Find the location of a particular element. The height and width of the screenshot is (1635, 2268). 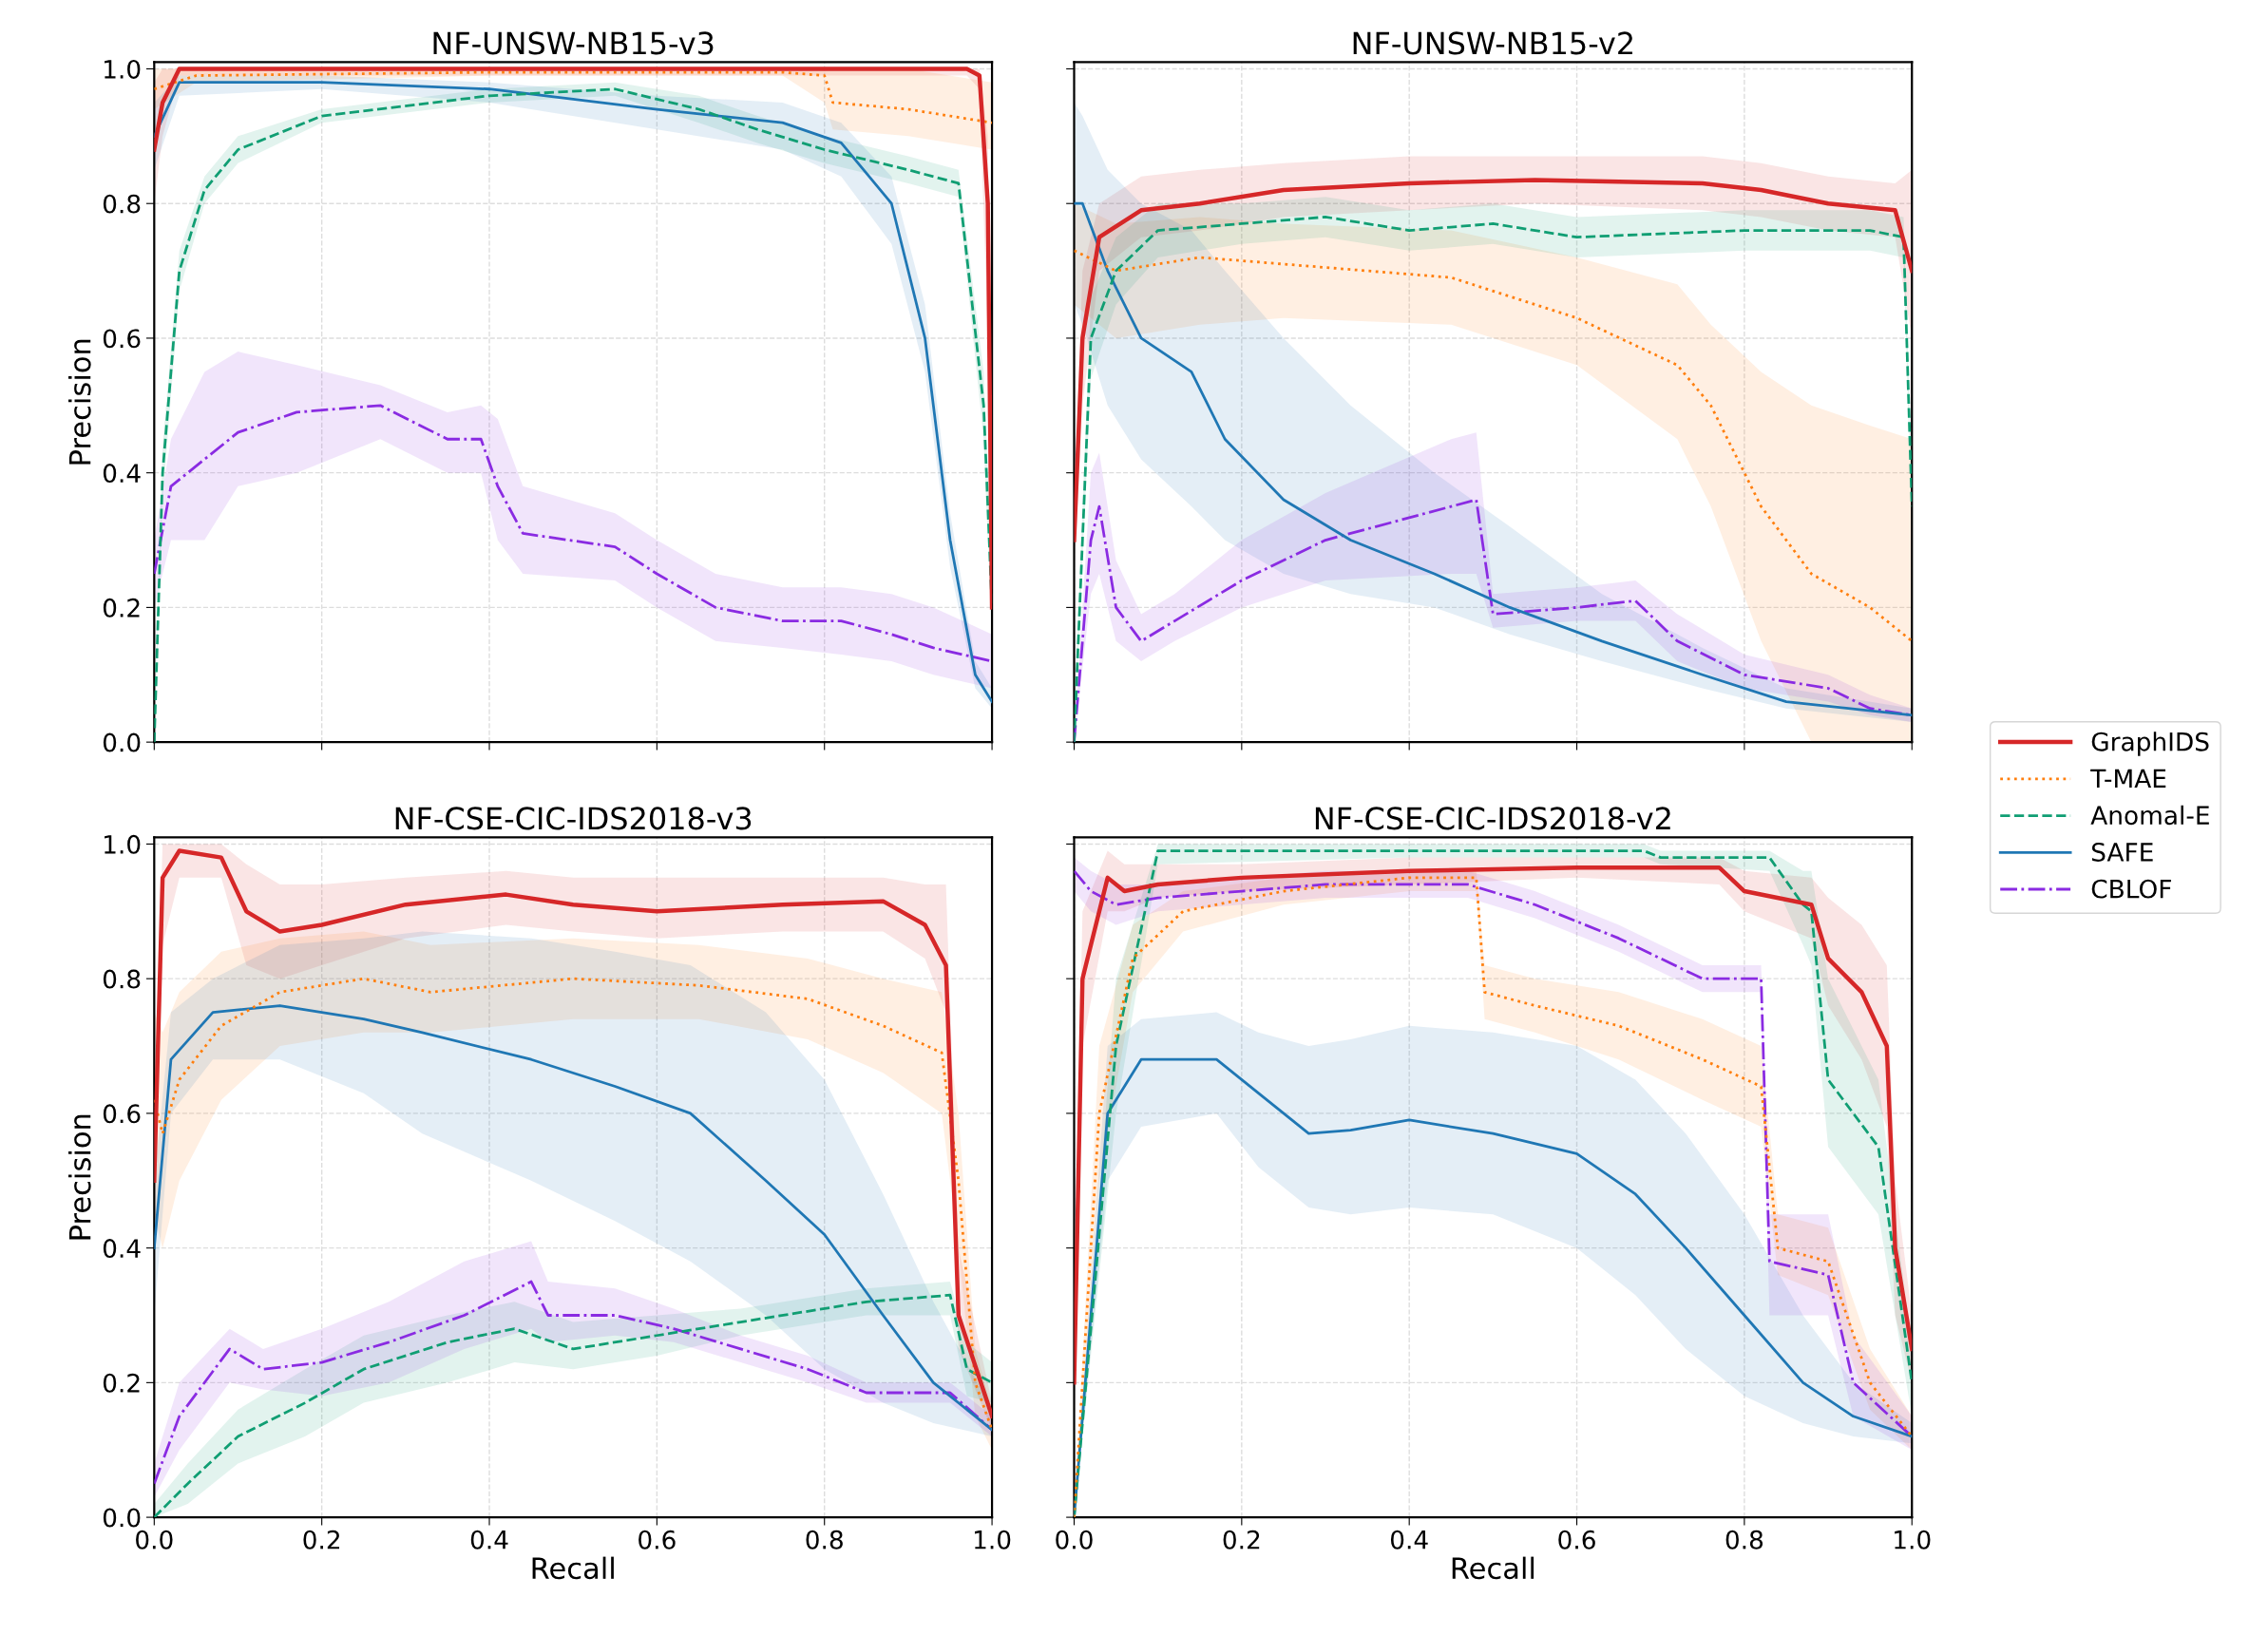

legend-label: CBLOF is located at coordinates (2131, 889).